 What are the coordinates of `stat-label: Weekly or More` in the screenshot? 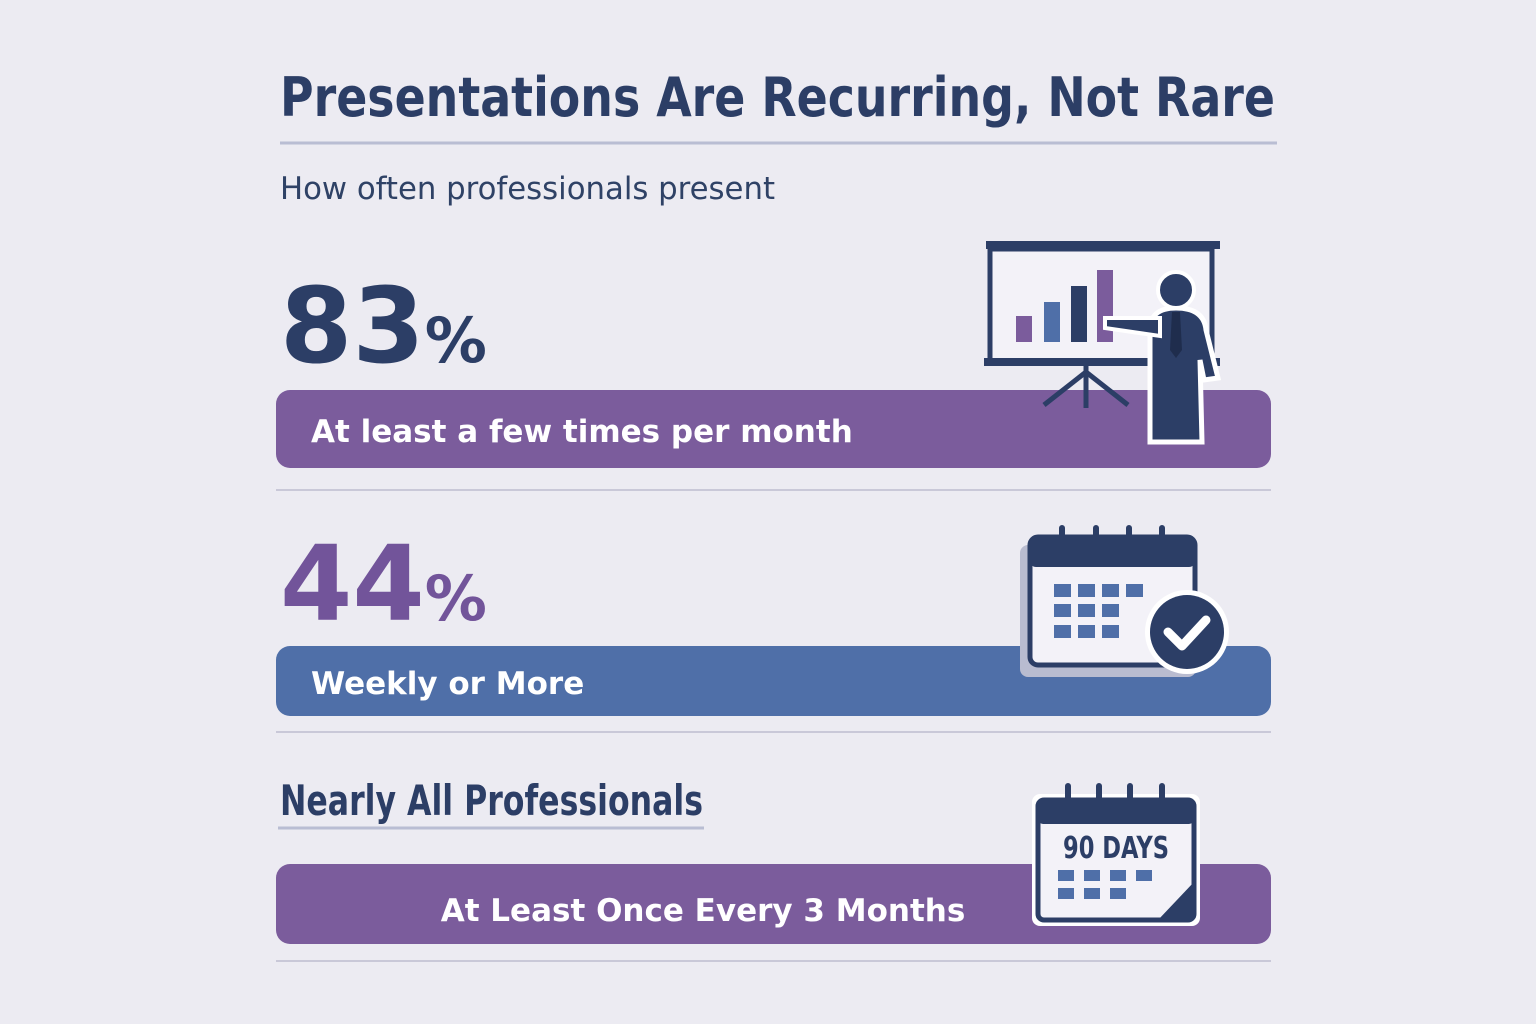 It's located at (447, 684).